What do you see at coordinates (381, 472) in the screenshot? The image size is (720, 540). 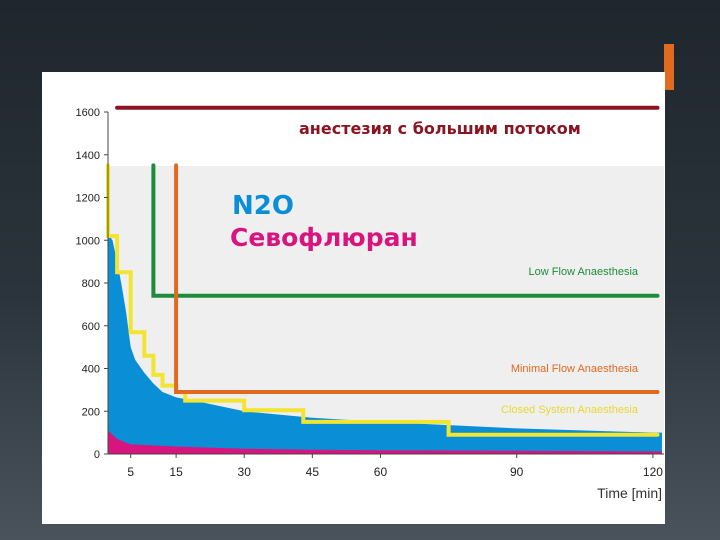 I see `x-tick-label: 60` at bounding box center [381, 472].